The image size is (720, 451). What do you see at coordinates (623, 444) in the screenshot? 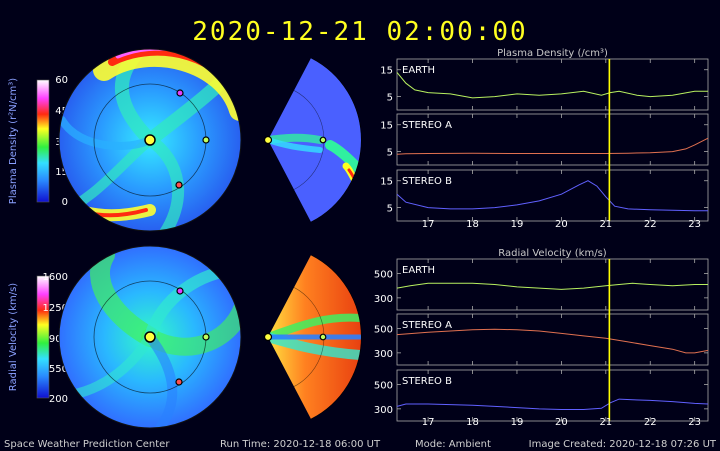
I see `footer-image-created: Image Created: 2020-12-18 07:26 UT` at bounding box center [623, 444].